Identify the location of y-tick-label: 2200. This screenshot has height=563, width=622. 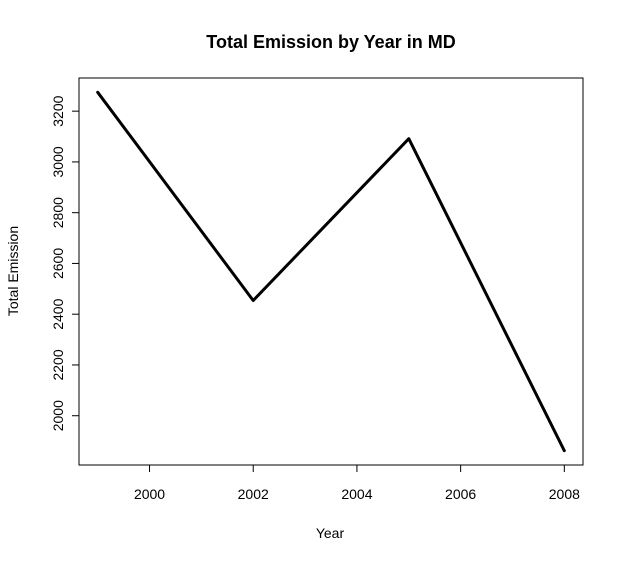
(58, 364).